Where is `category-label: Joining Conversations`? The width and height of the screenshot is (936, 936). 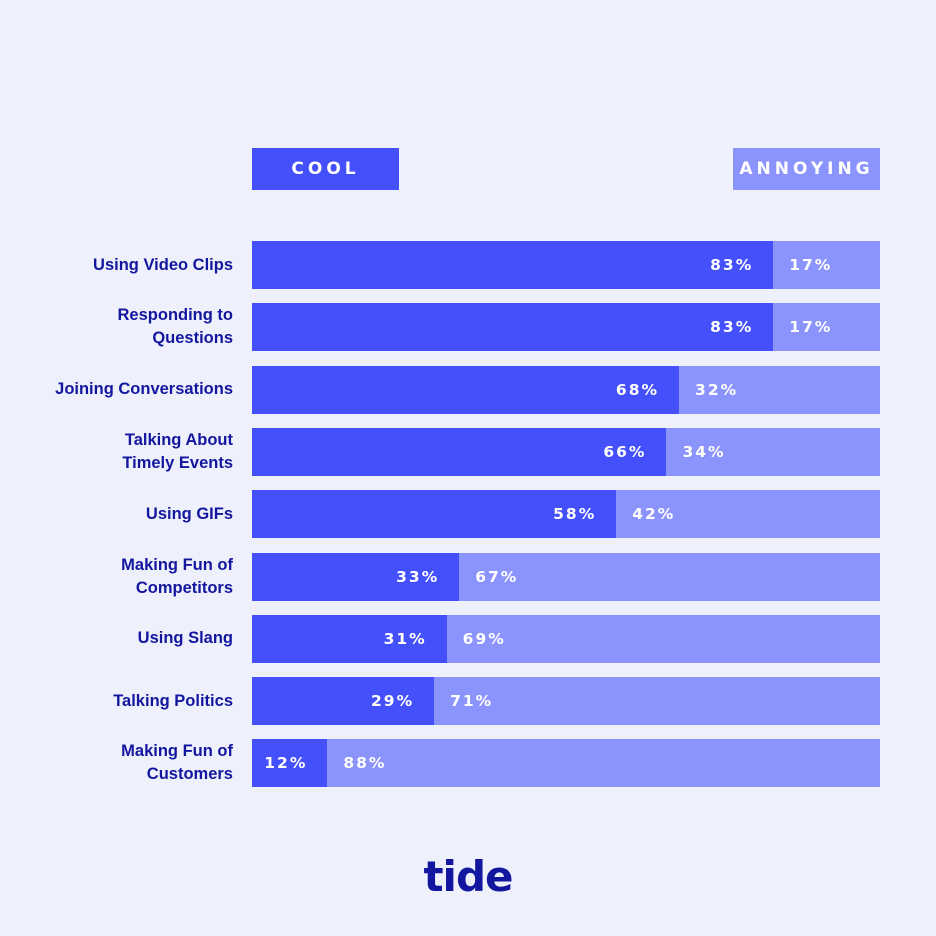
category-label: Joining Conversations is located at coordinates (123, 390).